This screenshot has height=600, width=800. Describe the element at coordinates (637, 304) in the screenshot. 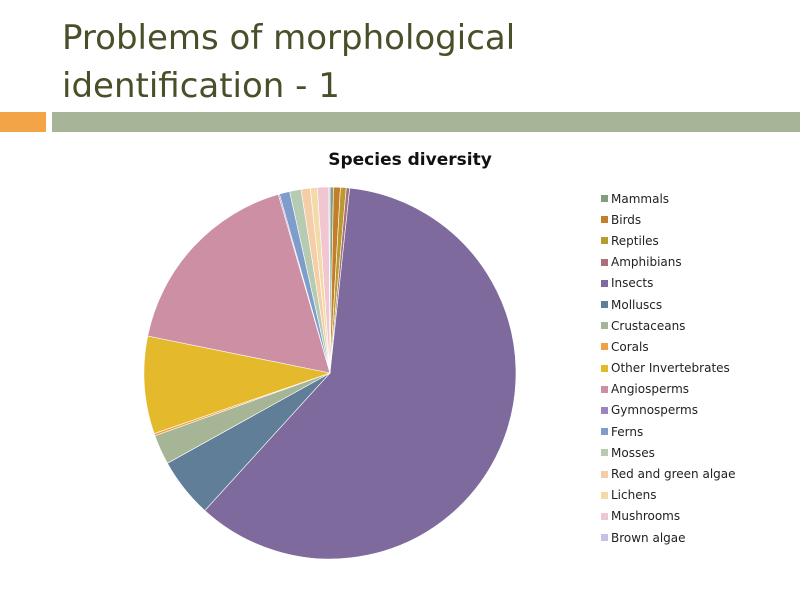

I see `legend-label: Molluscs` at that location.